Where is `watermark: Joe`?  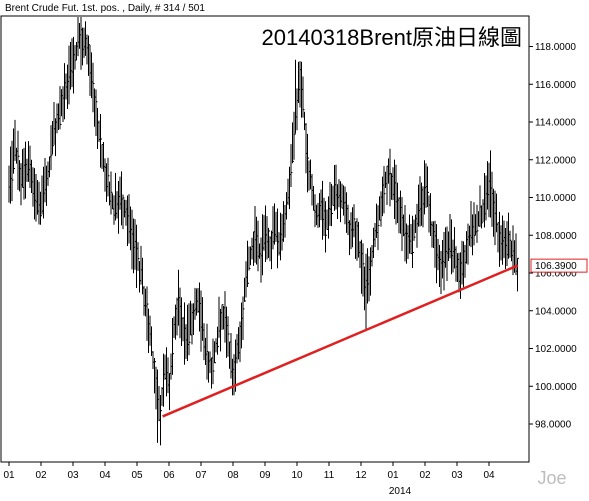
watermark: Joe is located at coordinates (551, 478).